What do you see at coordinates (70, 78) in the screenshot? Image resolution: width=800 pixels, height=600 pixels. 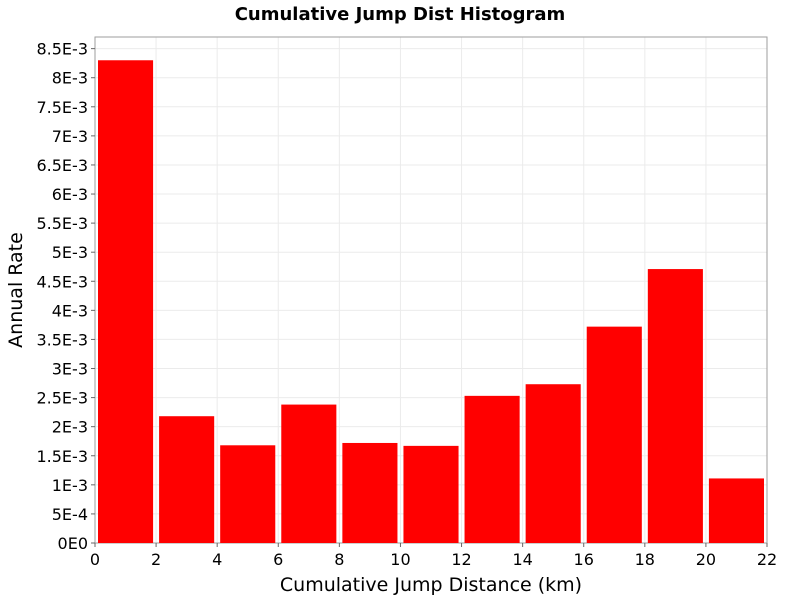 I see `y-tick-label: 8E-3` at bounding box center [70, 78].